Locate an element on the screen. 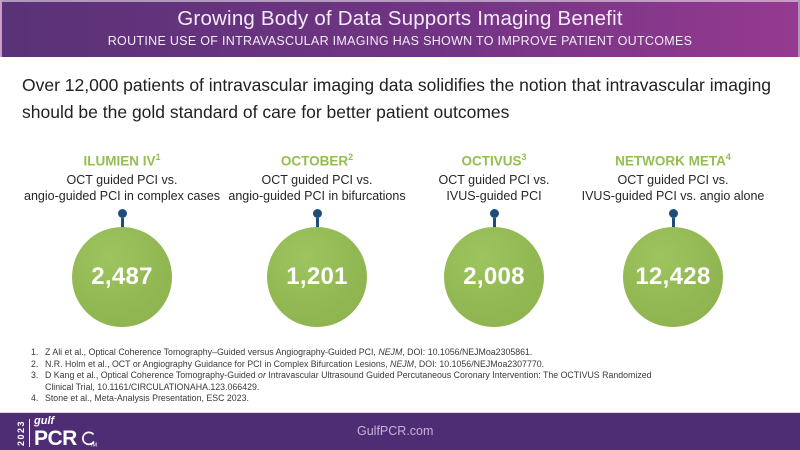  patient-count: 1,201 is located at coordinates (317, 276).